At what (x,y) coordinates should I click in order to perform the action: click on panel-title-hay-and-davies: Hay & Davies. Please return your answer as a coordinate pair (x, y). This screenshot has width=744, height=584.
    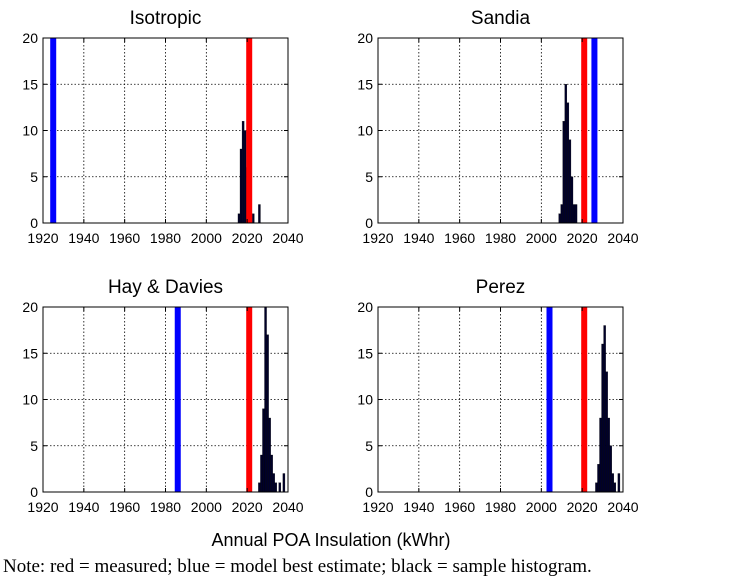
    Looking at the image, I should click on (165, 287).